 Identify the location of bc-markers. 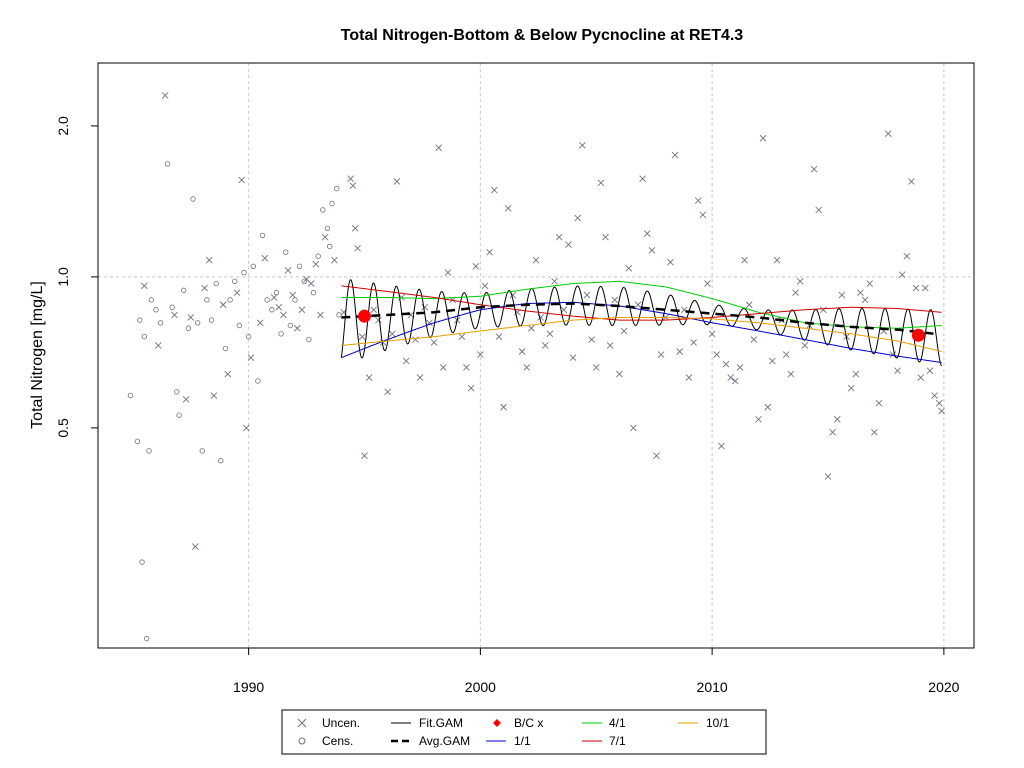
(641, 325).